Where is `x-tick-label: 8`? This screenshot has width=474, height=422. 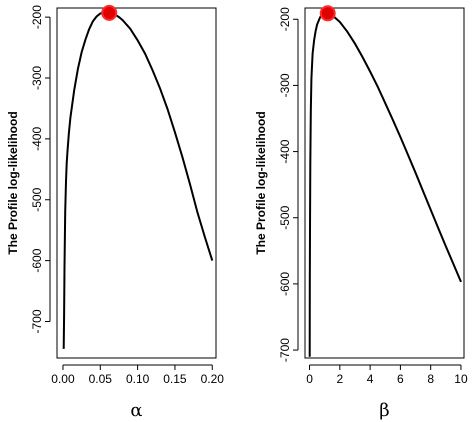 x-tick-label: 8 is located at coordinates (430, 379).